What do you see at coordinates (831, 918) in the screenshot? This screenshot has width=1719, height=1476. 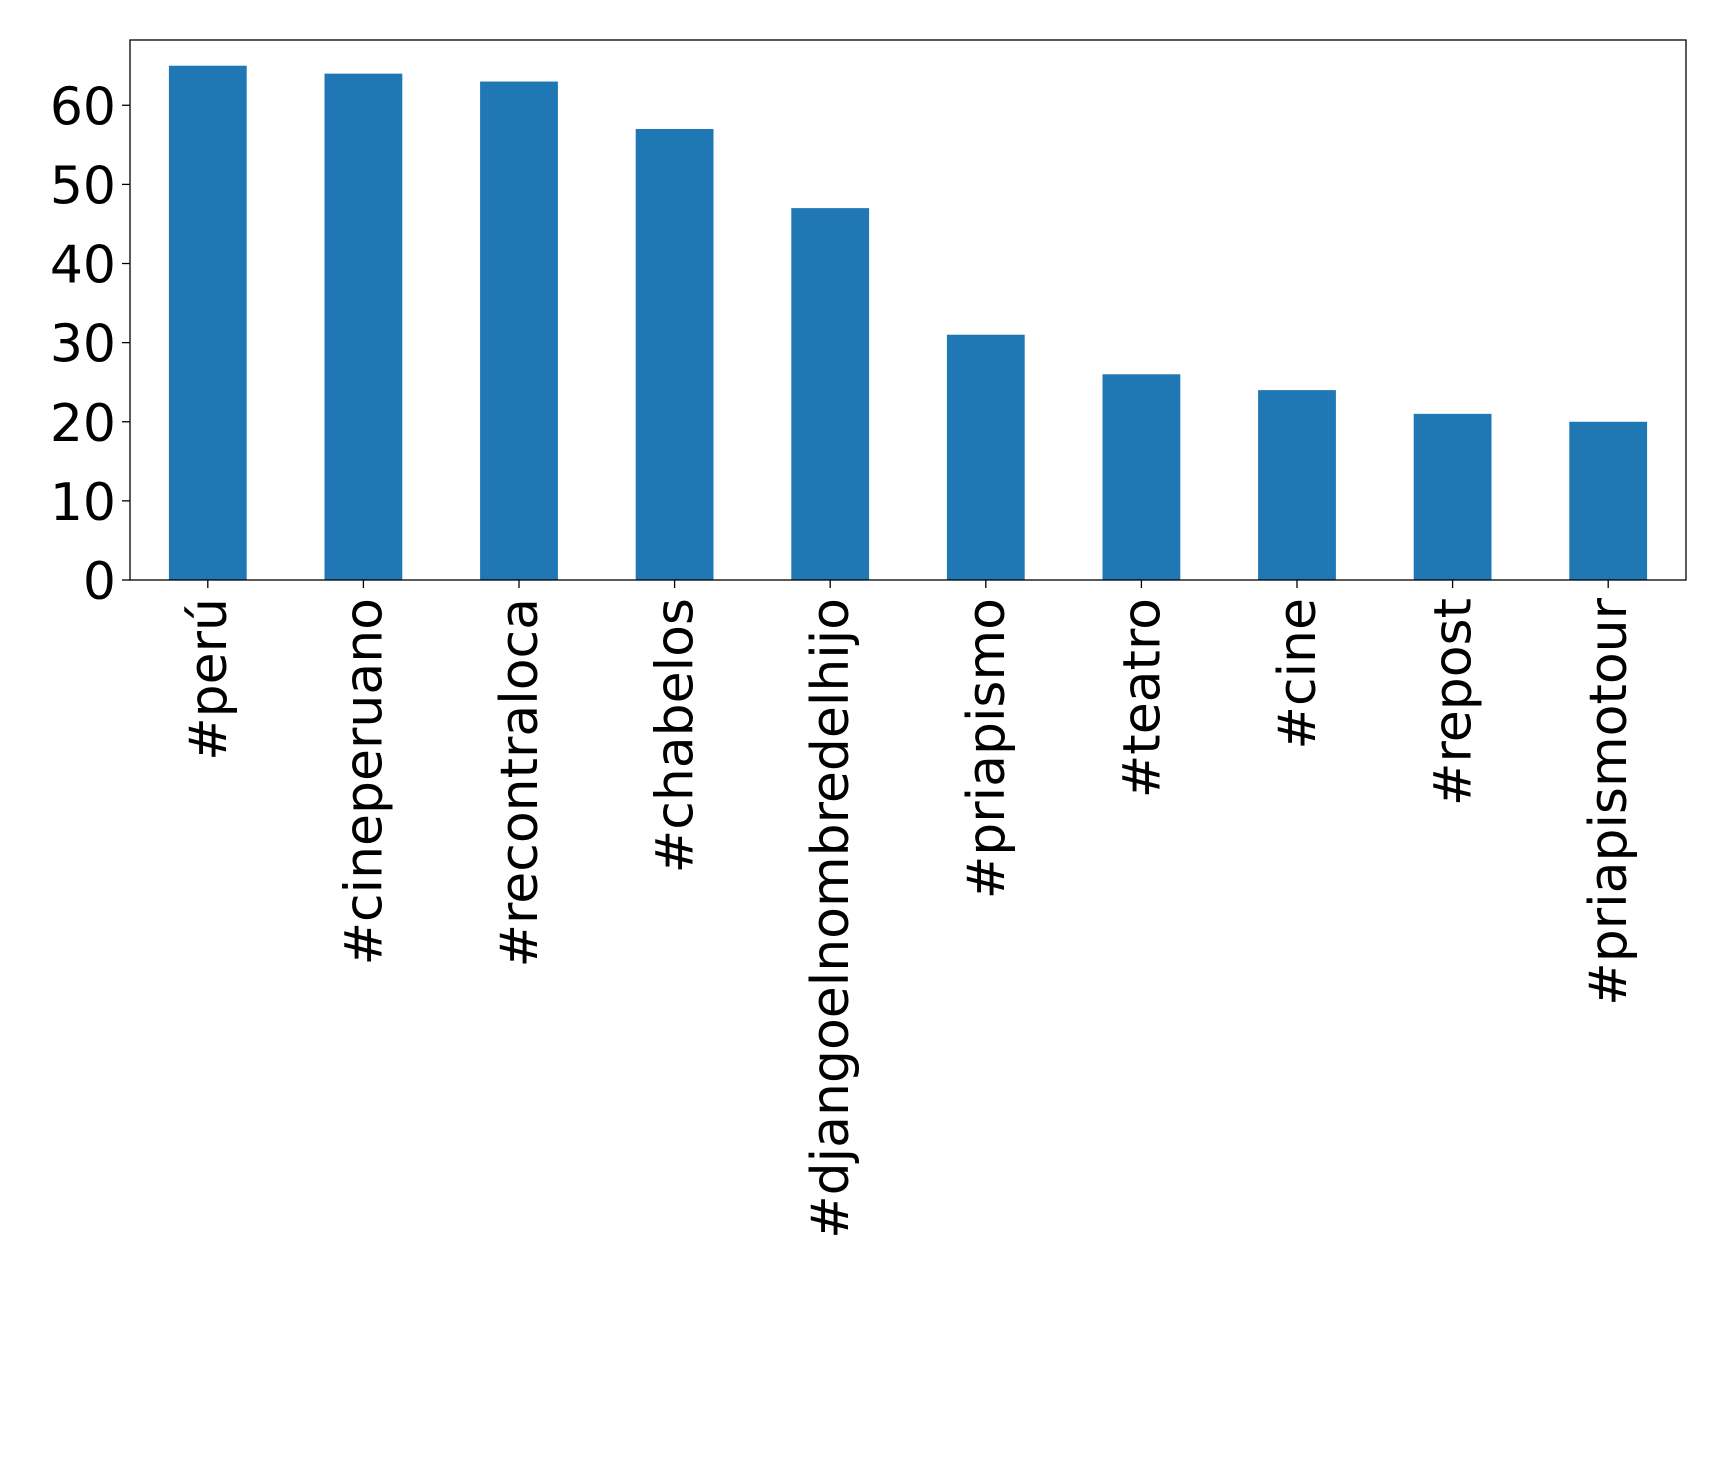 I see `x-tick-label-4: #djangoelnombredelhijo` at bounding box center [831, 918].